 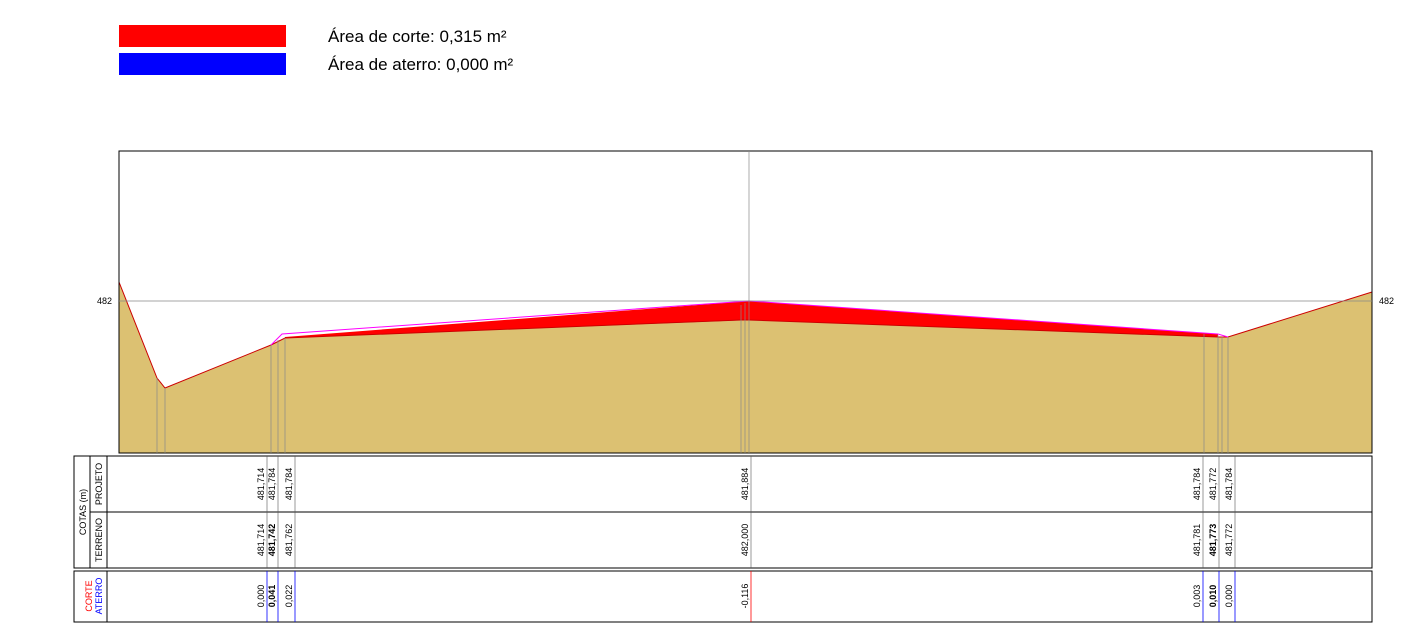 I want to click on terreno-value: 481,773, so click(x=1213, y=540).